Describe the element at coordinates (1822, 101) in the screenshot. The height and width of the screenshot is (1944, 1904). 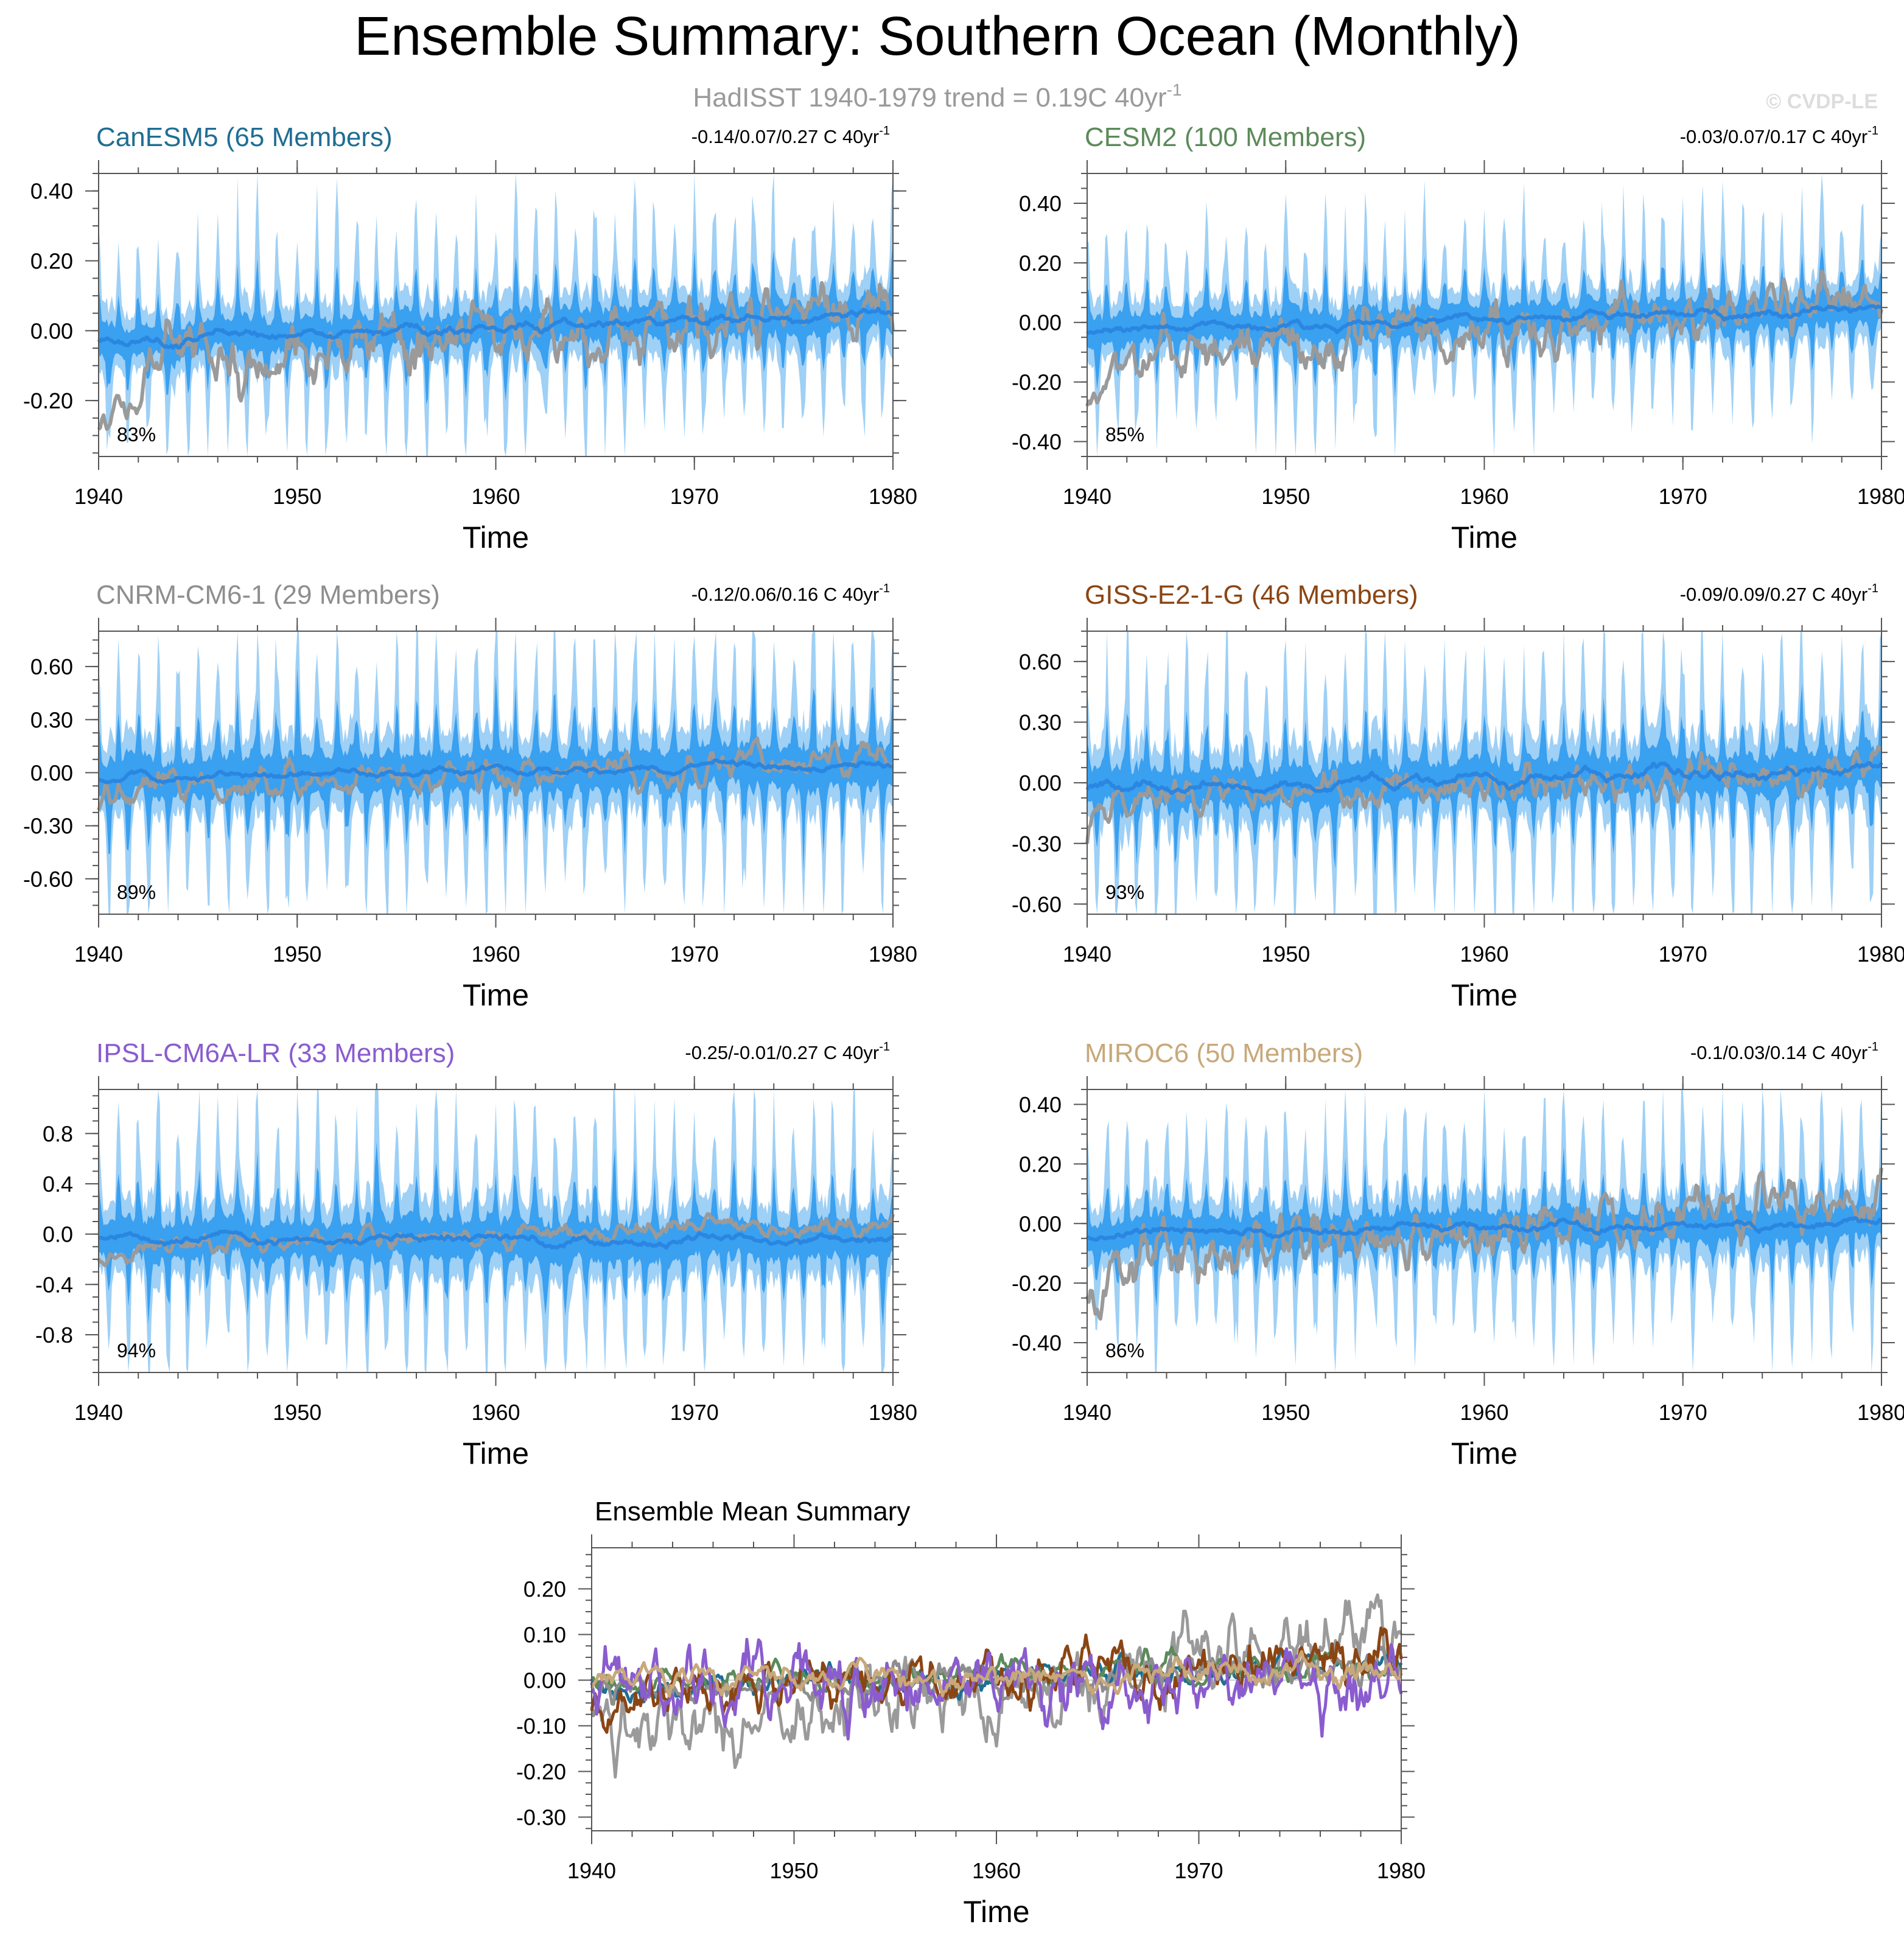
I see `watermark: © CVDP-LE` at that location.